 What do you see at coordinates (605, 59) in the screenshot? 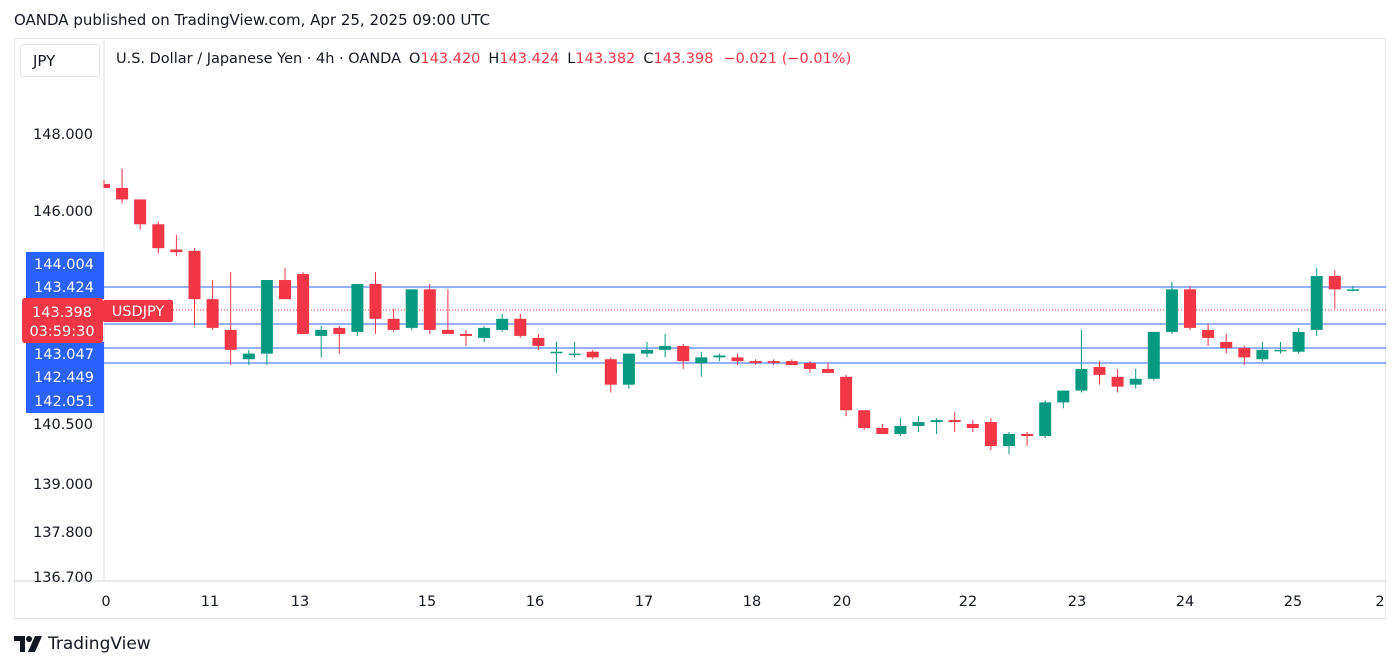
I see `legend-low-value: 143.382` at bounding box center [605, 59].